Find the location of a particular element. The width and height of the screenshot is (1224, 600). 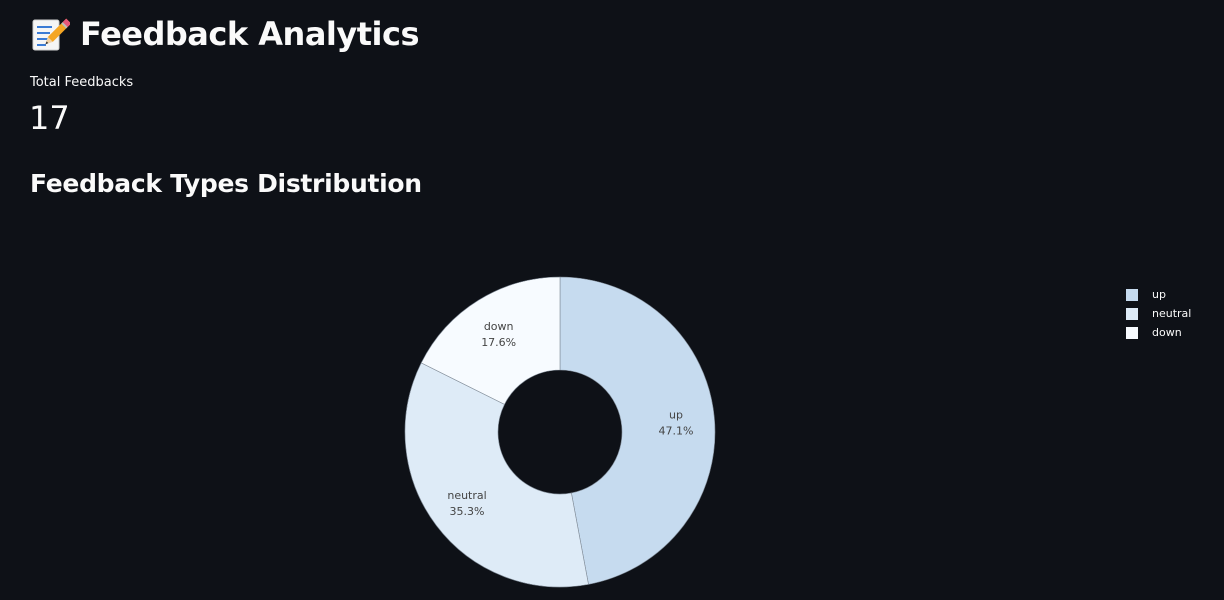

pie-slice-neutral is located at coordinates (496, 475).